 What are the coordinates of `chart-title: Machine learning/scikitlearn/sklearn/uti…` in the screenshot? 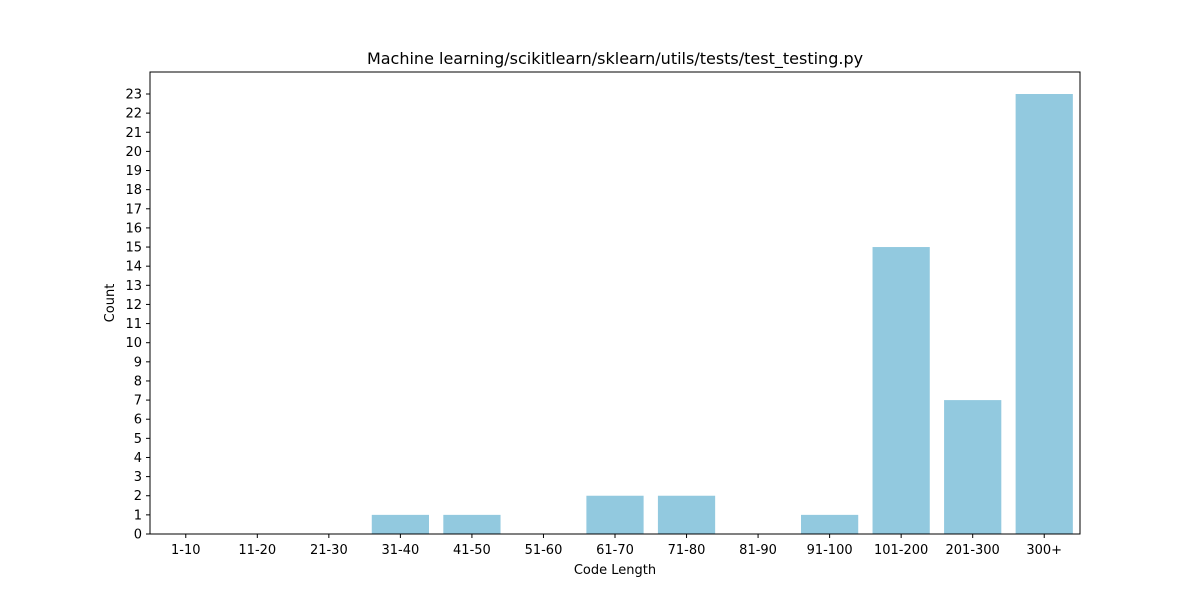 It's located at (615, 59).